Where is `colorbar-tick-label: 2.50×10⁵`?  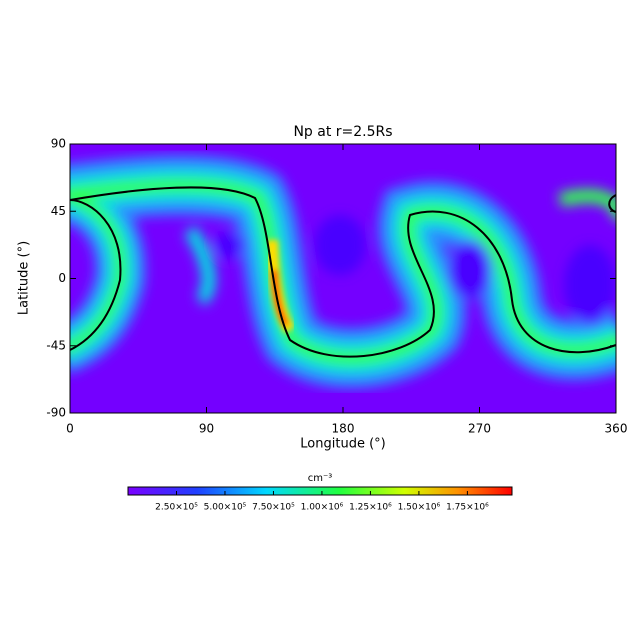 colorbar-tick-label: 2.50×10⁵ is located at coordinates (176, 508).